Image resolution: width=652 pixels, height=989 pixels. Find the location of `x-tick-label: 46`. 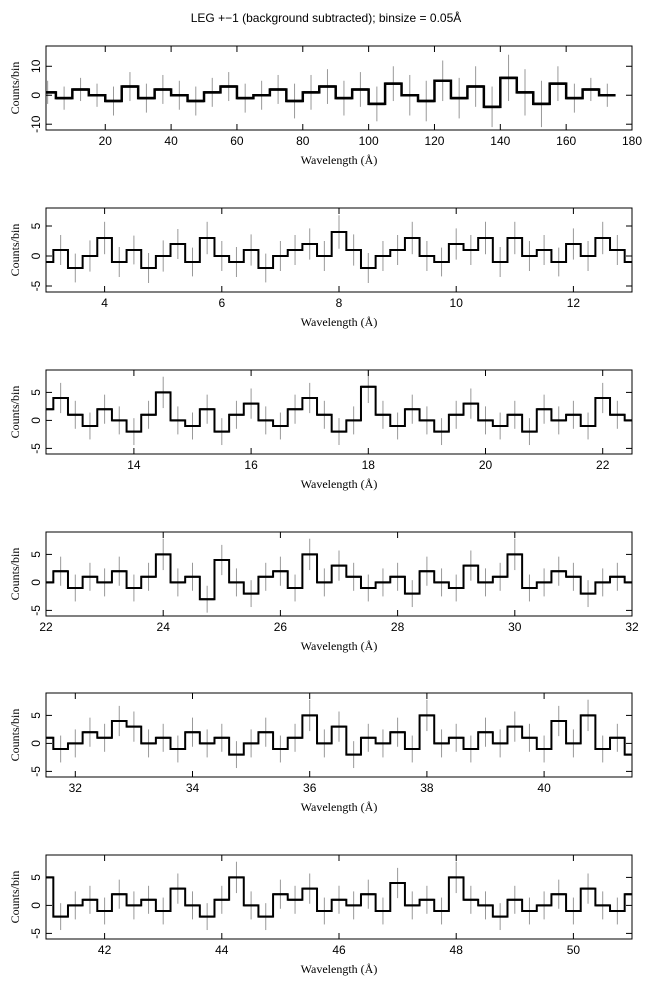

x-tick-label: 46 is located at coordinates (339, 950).